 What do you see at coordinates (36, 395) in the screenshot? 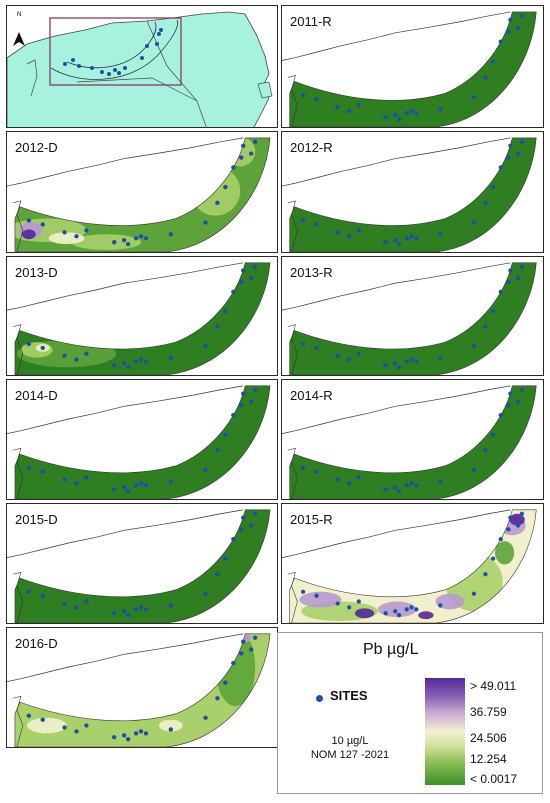
I see `panel-label: 2014-D` at bounding box center [36, 395].